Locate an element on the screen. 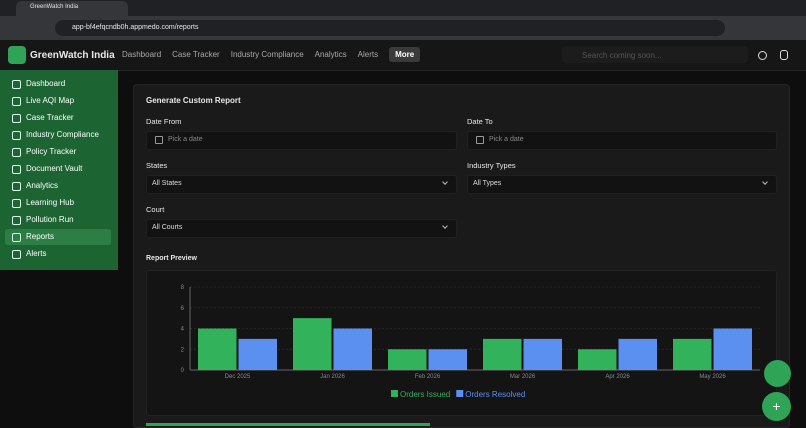 This screenshot has height=428, width=806. brand: GreenWatch India is located at coordinates (72, 55).